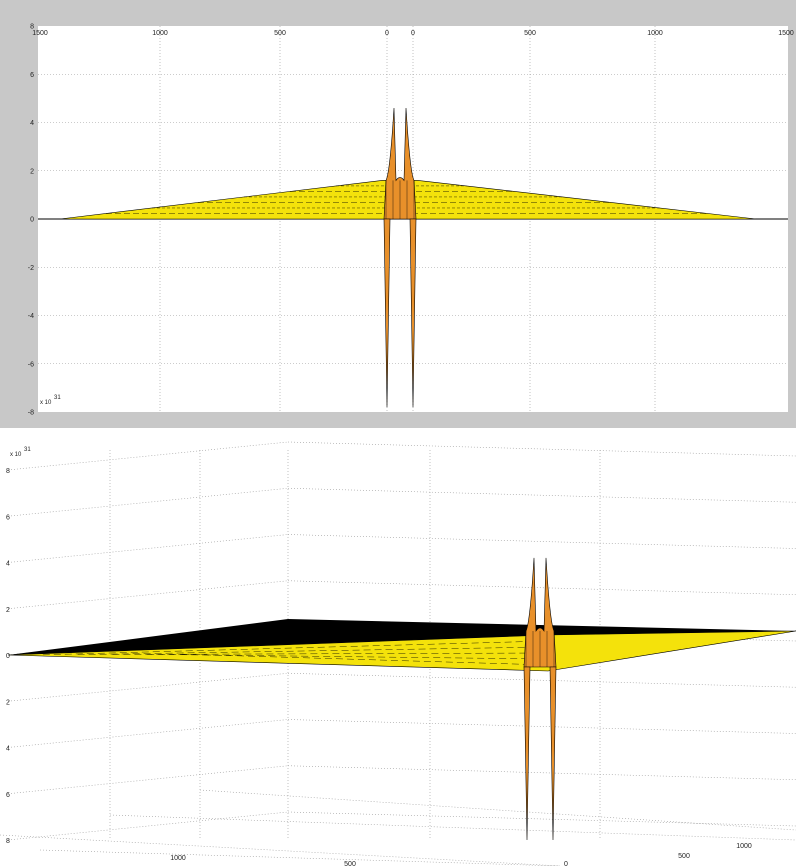  What do you see at coordinates (566, 863) in the screenshot?
I see `y-tick-label: 0` at bounding box center [566, 863].